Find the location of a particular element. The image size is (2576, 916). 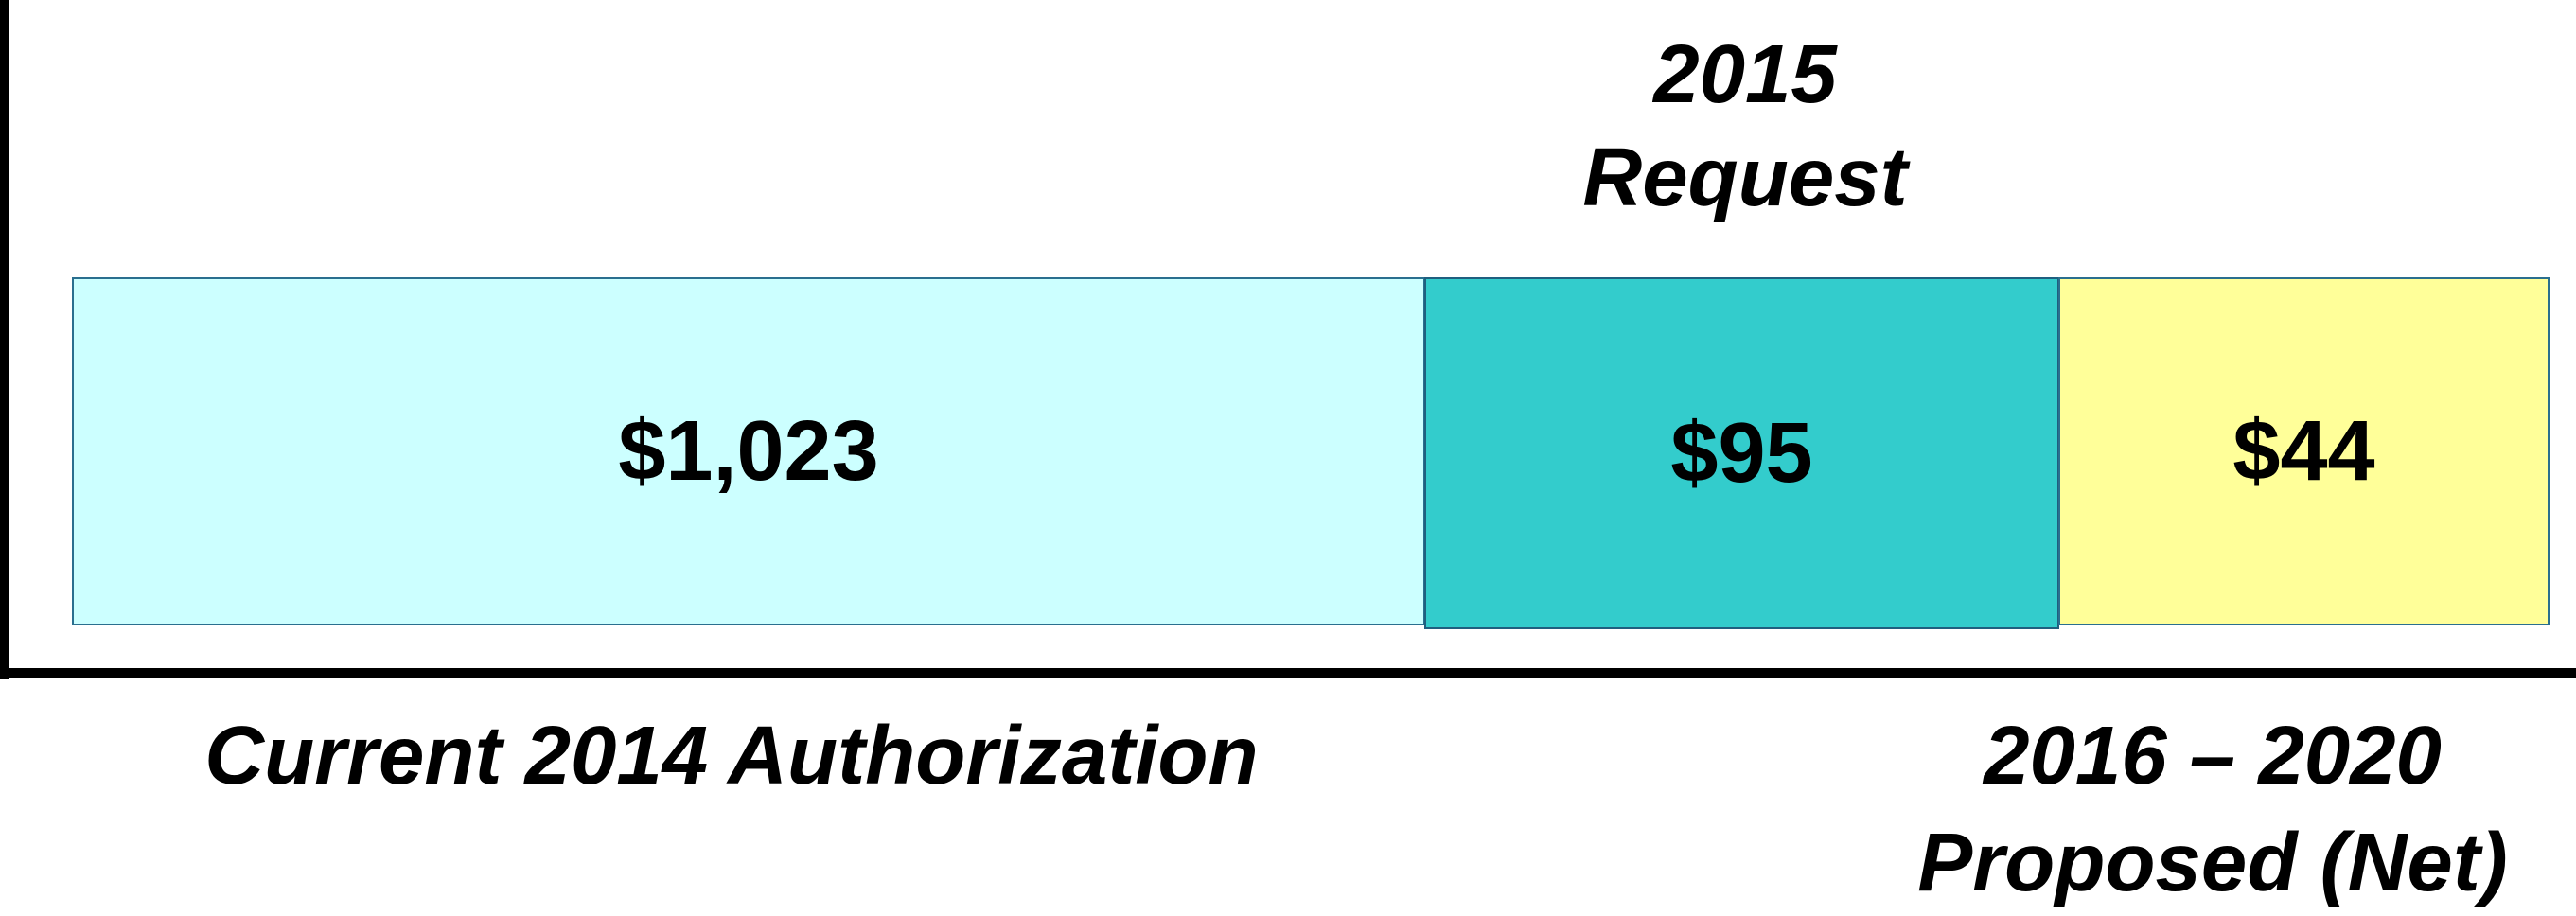

segment-label: Current 2014 Authorization is located at coordinates (731, 756).